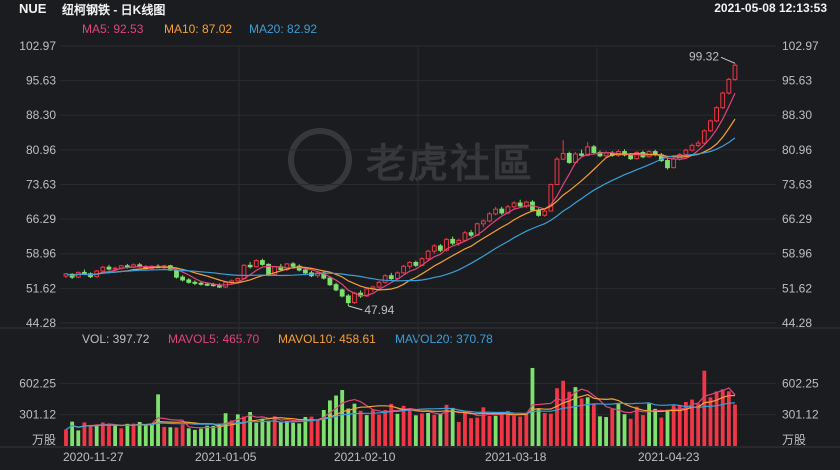 The width and height of the screenshot is (840, 470). Describe the element at coordinates (800, 383) in the screenshot. I see `volume-tick-right: 602.25` at that location.